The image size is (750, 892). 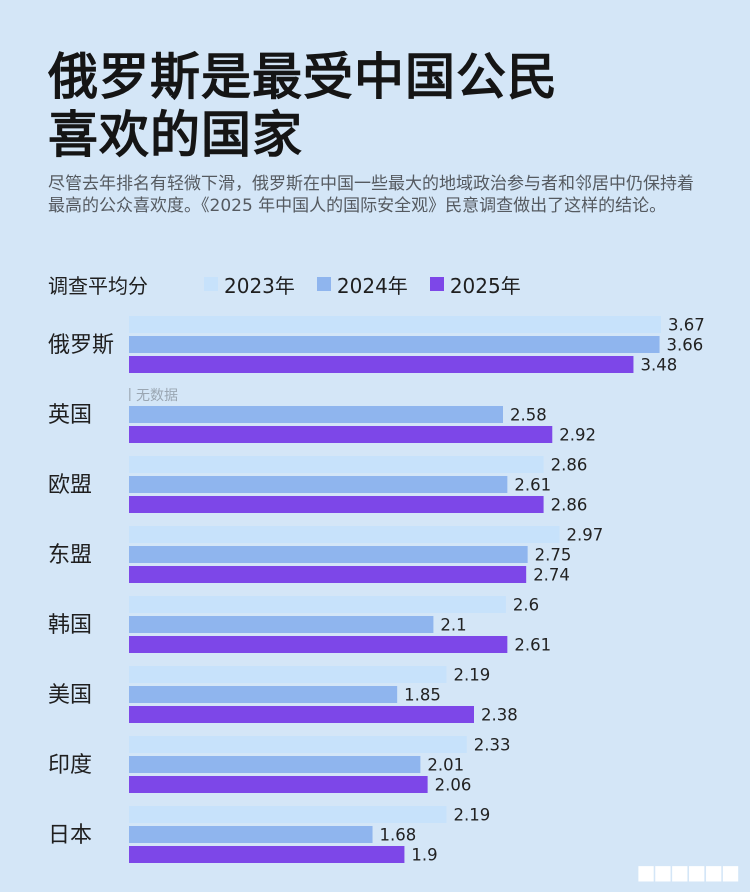 What do you see at coordinates (658, 365) in the screenshot?
I see `data-label: 3.48` at bounding box center [658, 365].